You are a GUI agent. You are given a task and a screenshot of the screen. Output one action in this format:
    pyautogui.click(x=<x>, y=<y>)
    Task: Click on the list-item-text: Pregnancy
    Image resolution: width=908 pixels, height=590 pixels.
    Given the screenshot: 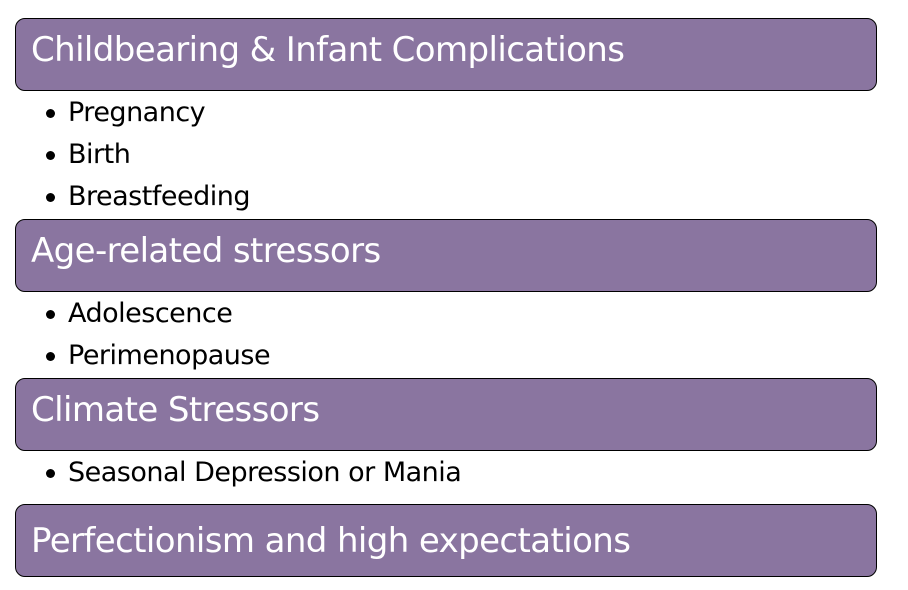 What is the action you would take?
    pyautogui.click(x=137, y=112)
    